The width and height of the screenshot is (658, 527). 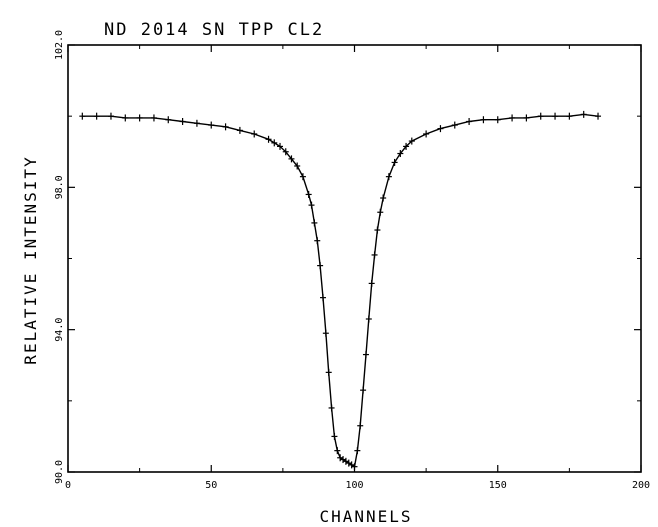 What do you see at coordinates (365, 516) in the screenshot?
I see `x-axis-label: CHANNELS` at bounding box center [365, 516].